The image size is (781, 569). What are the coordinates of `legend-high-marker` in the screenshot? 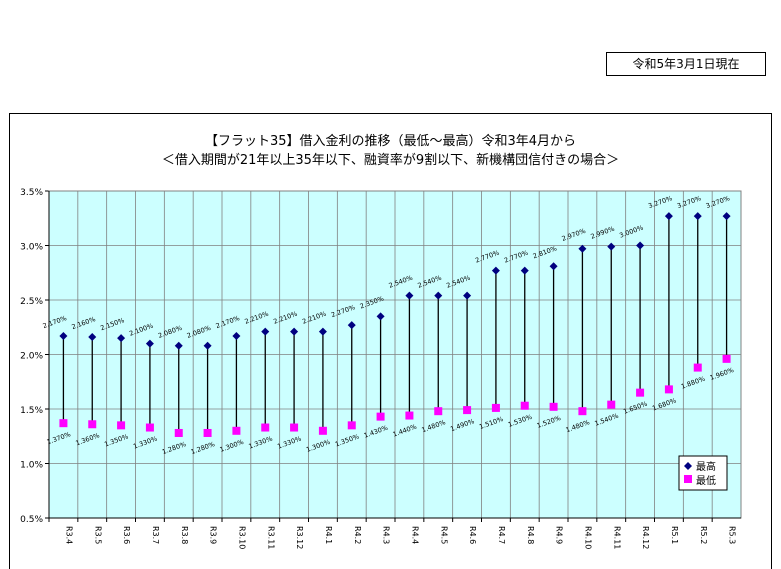 It's located at (688, 466).